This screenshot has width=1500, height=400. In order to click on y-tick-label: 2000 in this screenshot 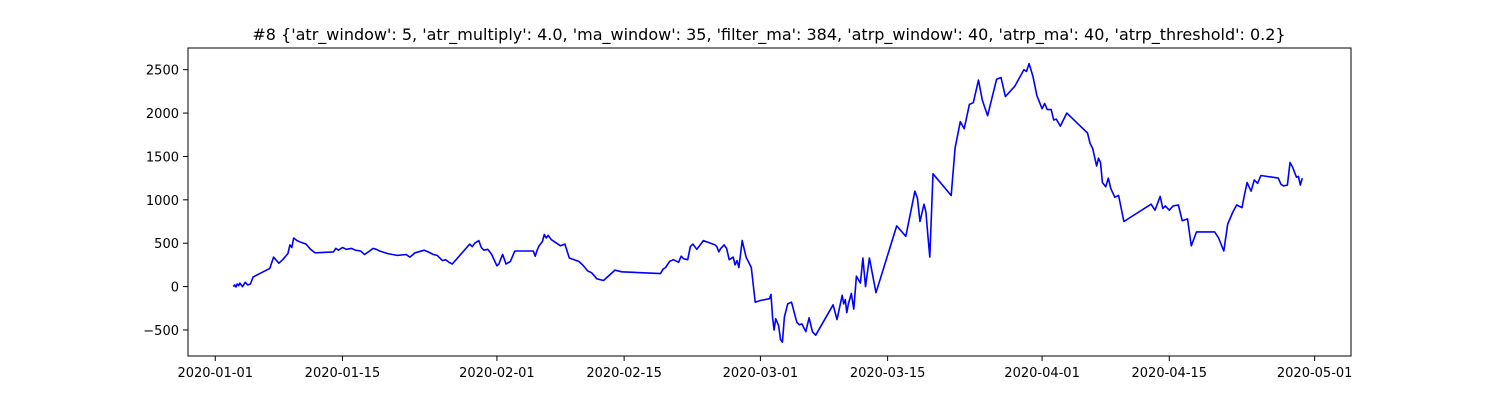, I will do `click(162, 114)`.